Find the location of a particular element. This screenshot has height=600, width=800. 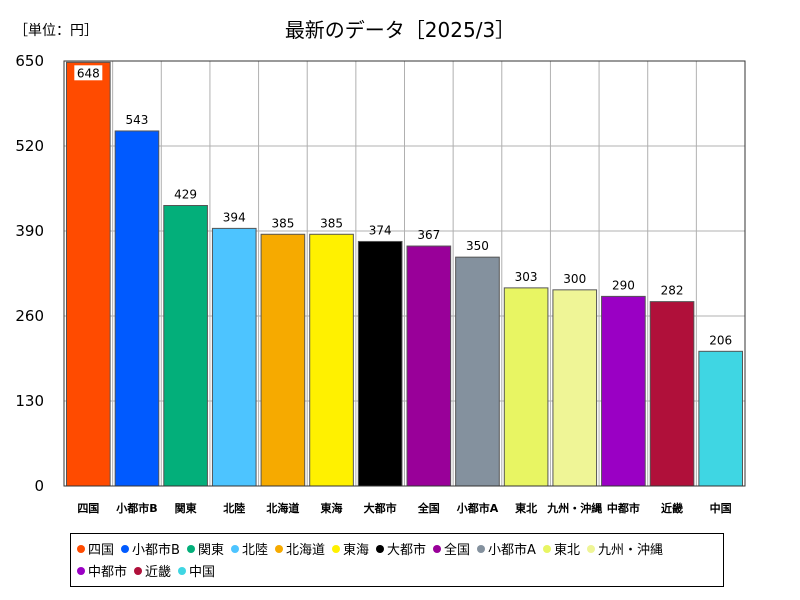

legend-item: 北陸 is located at coordinates (249, 551).